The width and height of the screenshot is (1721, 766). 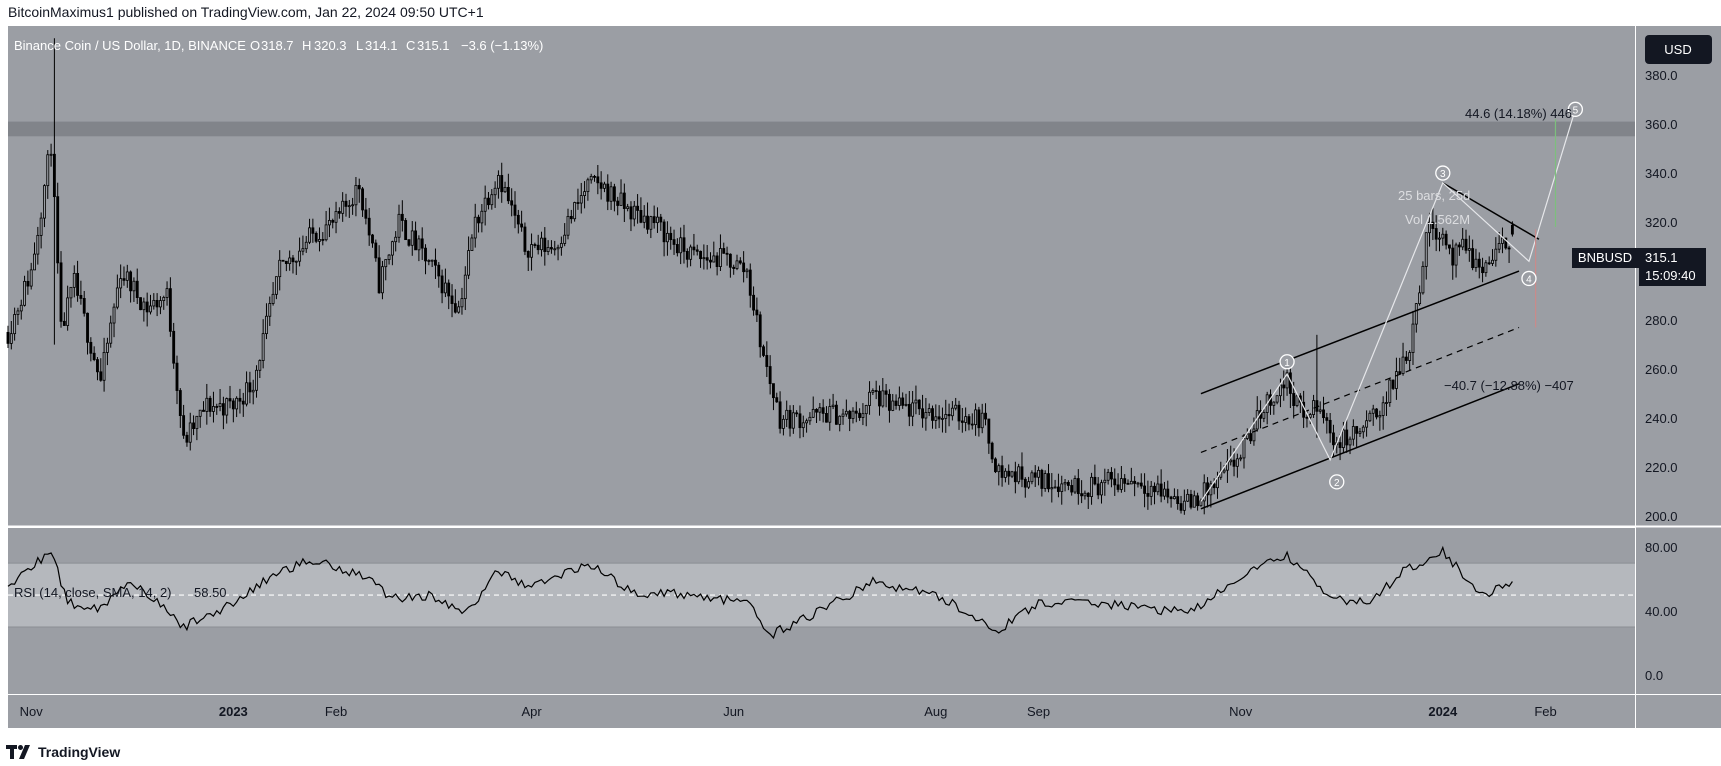 What do you see at coordinates (1661, 611) in the screenshot?
I see `rsi-tick-label: 40.00` at bounding box center [1661, 611].